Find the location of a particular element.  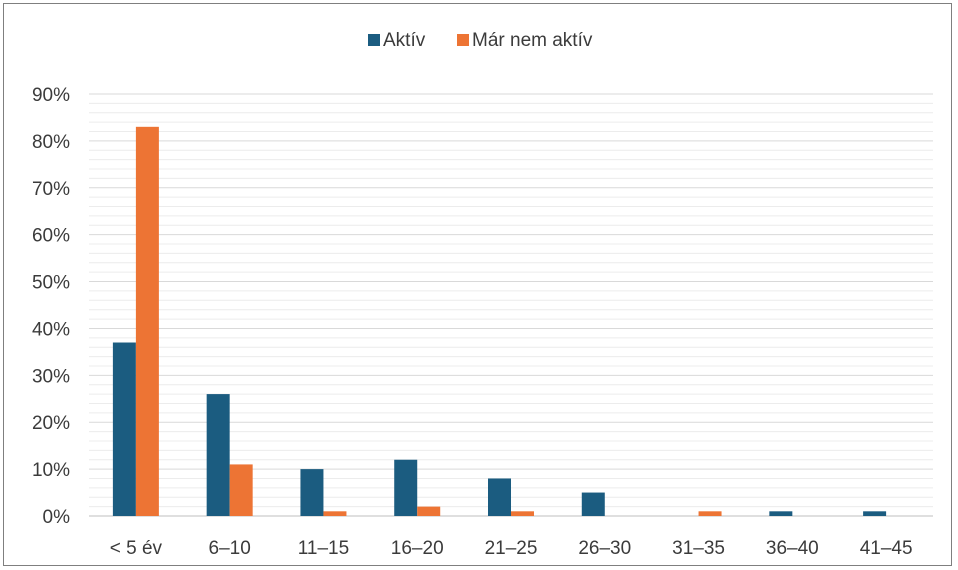

y-tick-label: 70% is located at coordinates (51, 189).